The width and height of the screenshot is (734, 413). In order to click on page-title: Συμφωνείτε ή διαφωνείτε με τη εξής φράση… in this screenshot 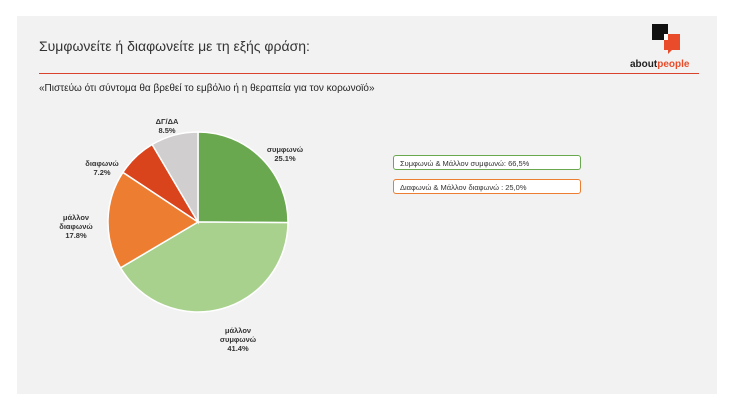, I will do `click(174, 46)`.